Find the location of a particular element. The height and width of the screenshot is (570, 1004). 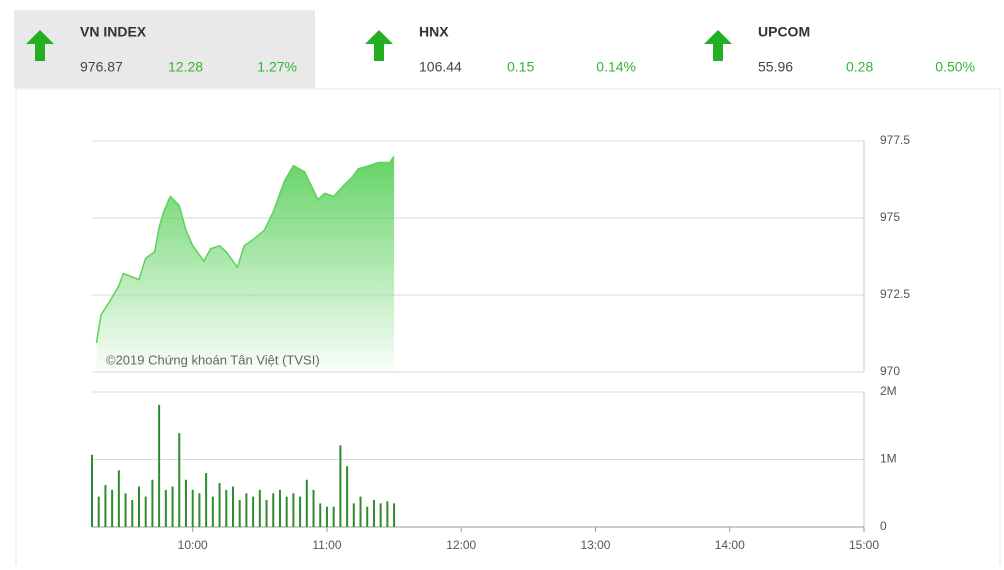

x-tick-label: 15:00 is located at coordinates (864, 545).